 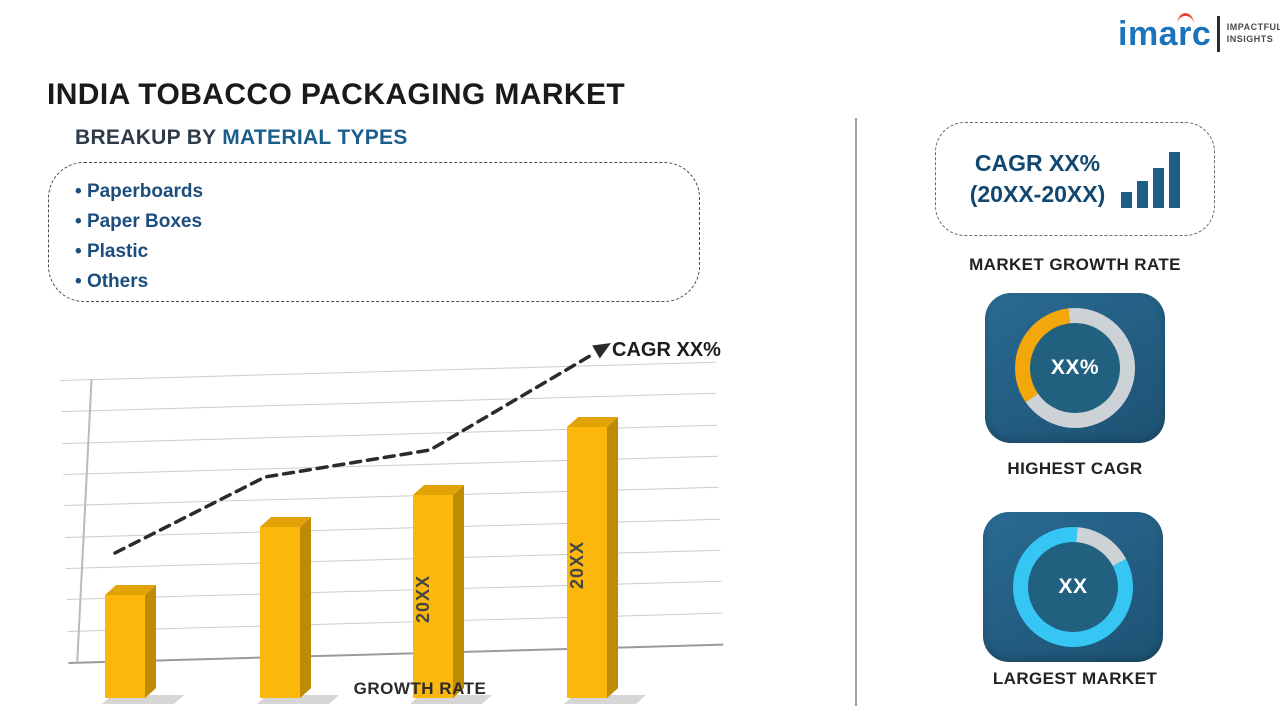 I want to click on bar-year1, so click(x=125, y=646).